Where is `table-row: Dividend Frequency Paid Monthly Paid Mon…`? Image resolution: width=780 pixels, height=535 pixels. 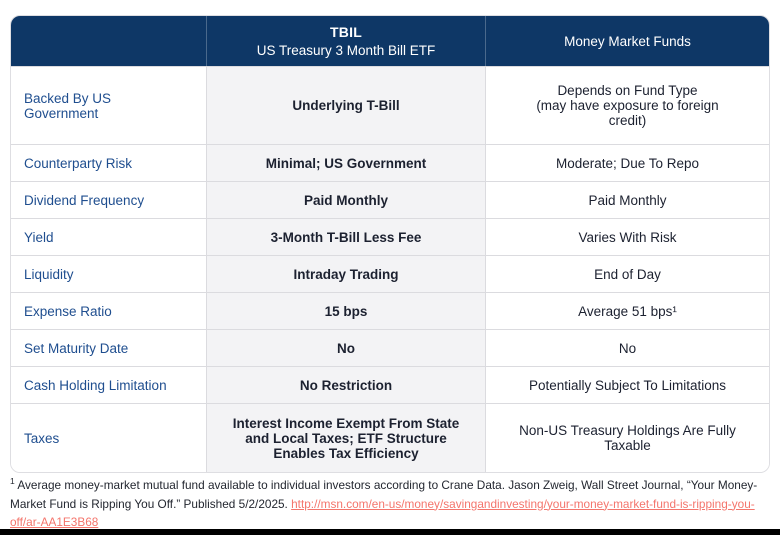
table-row: Dividend Frequency Paid Monthly Paid Mon… is located at coordinates (390, 199).